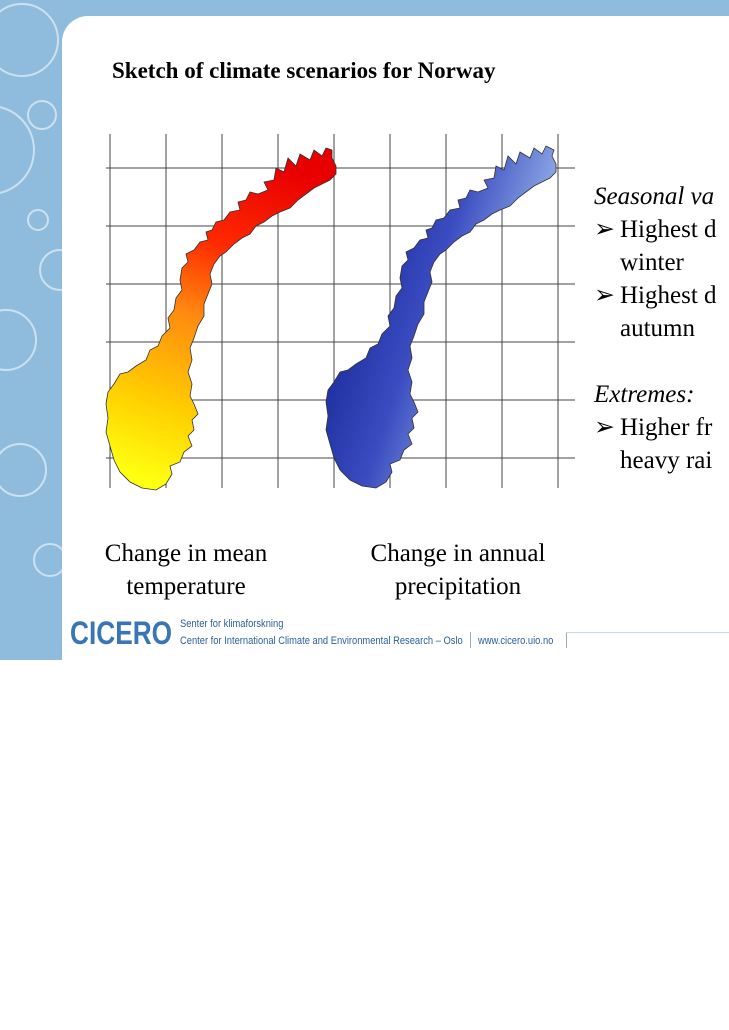 The image size is (729, 1030). I want to click on extremes-heading: Extremes:, so click(644, 394).